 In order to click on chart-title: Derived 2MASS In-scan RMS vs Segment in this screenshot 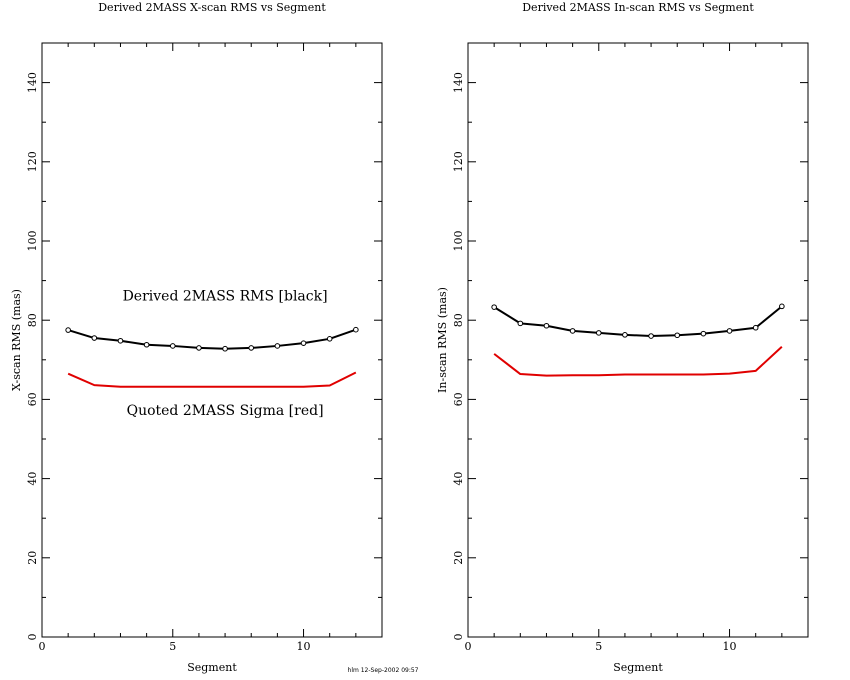, I will do `click(638, 7)`.